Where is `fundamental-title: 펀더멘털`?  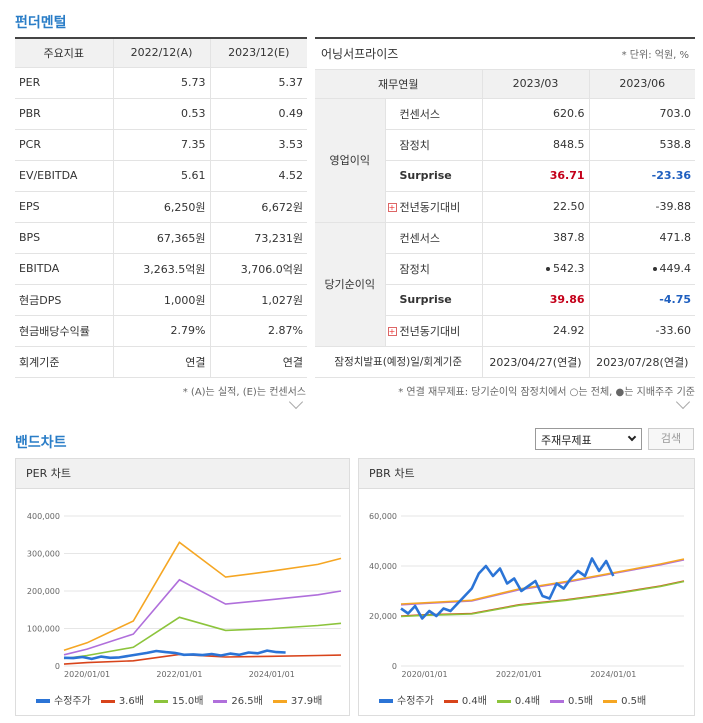
fundamental-title: 펀더멘털 is located at coordinates (41, 23).